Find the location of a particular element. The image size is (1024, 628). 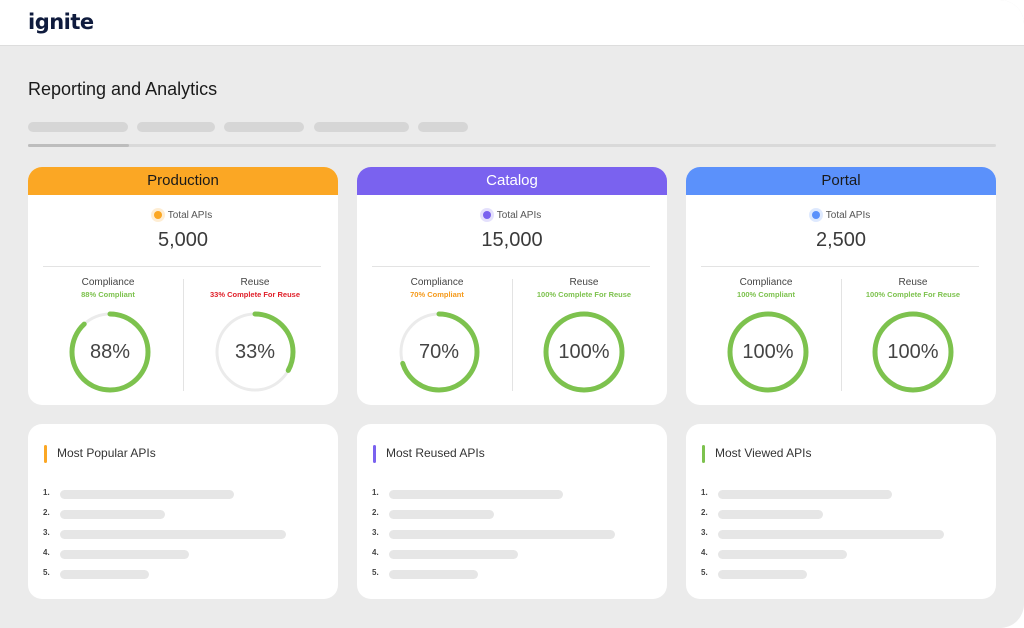

total-apis-value: 2,500 is located at coordinates (841, 240).